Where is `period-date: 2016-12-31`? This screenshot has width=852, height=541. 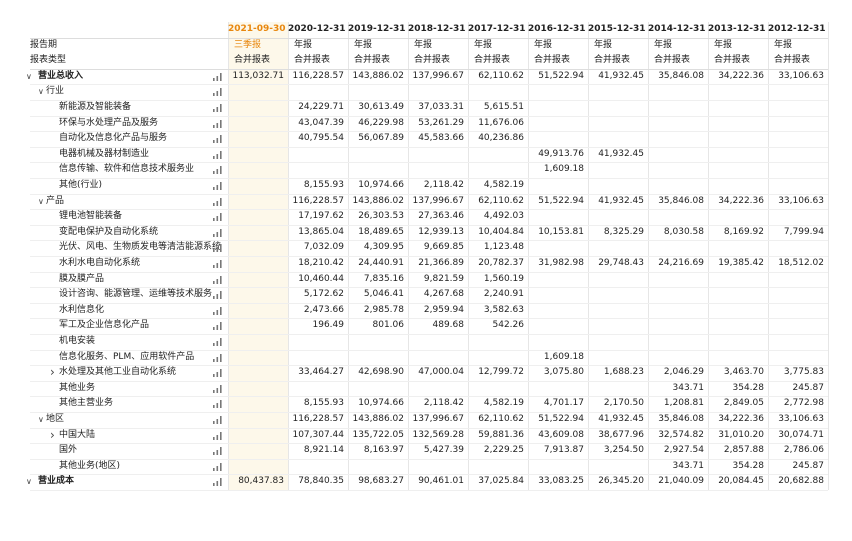
period-date: 2016-12-31 is located at coordinates (557, 29).